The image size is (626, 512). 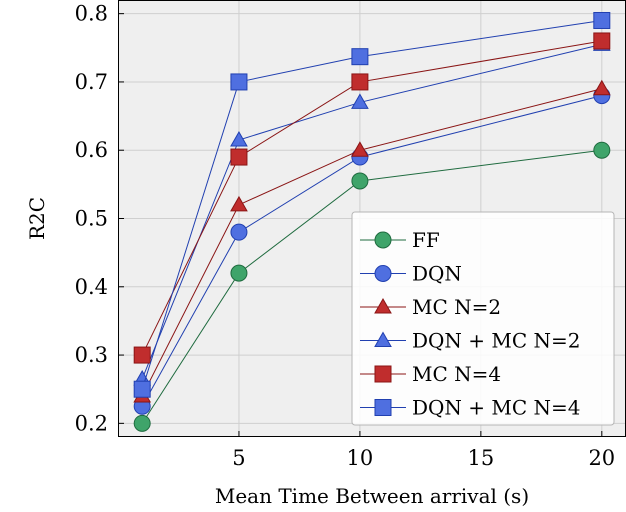 What do you see at coordinates (91, 14) in the screenshot?
I see `y-tick-label: 0.8` at bounding box center [91, 14].